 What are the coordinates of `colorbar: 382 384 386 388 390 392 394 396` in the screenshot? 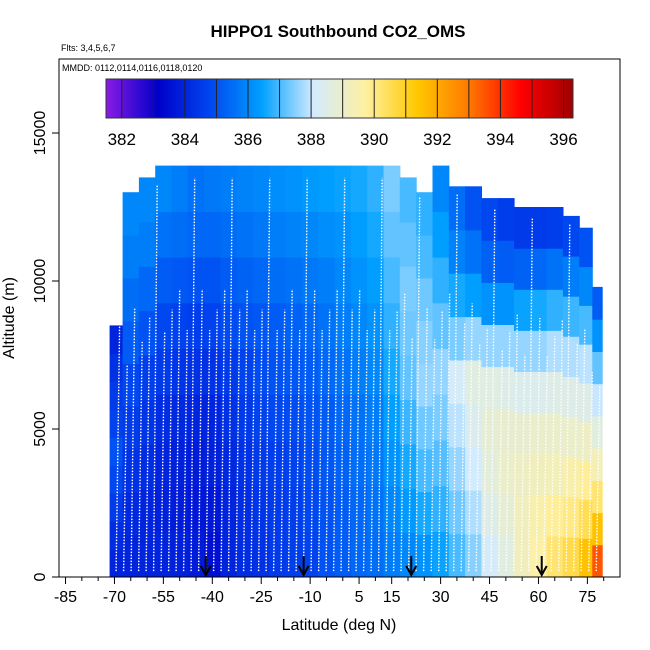 It's located at (341, 113).